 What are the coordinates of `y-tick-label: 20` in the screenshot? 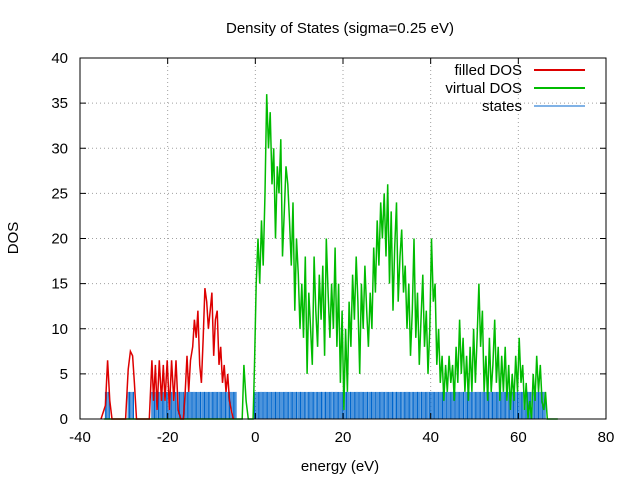 It's located at (59, 239).